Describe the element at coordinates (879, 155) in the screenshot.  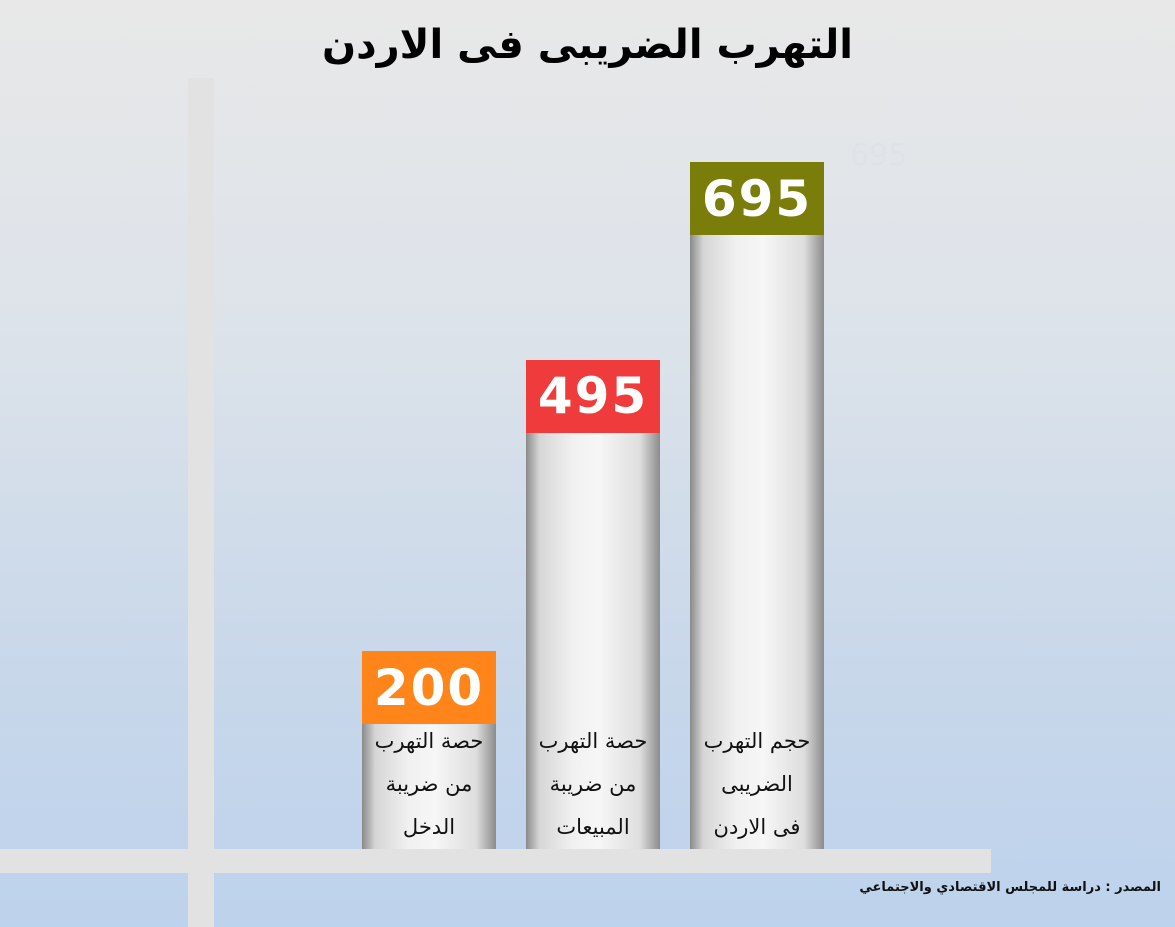
I see `ghost-value-label: 695` at that location.